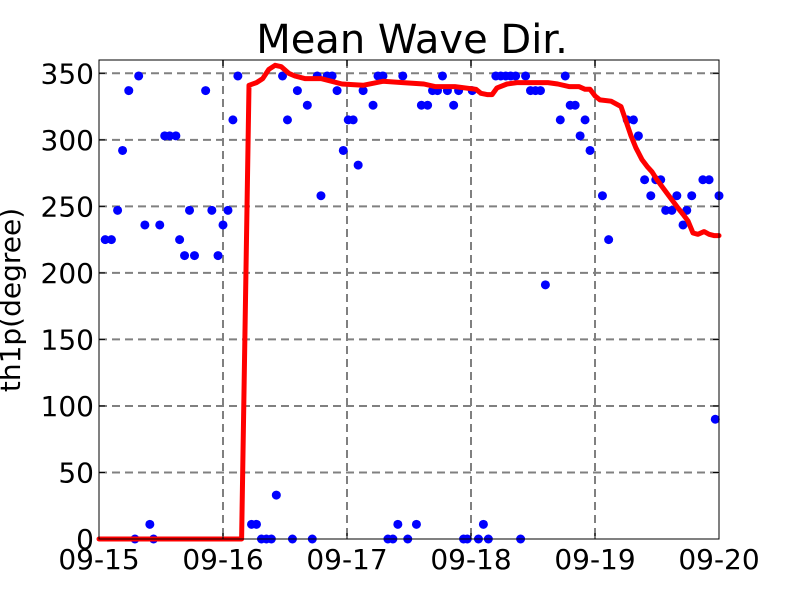  I want to click on y-tick-label: 150, so click(67, 339).